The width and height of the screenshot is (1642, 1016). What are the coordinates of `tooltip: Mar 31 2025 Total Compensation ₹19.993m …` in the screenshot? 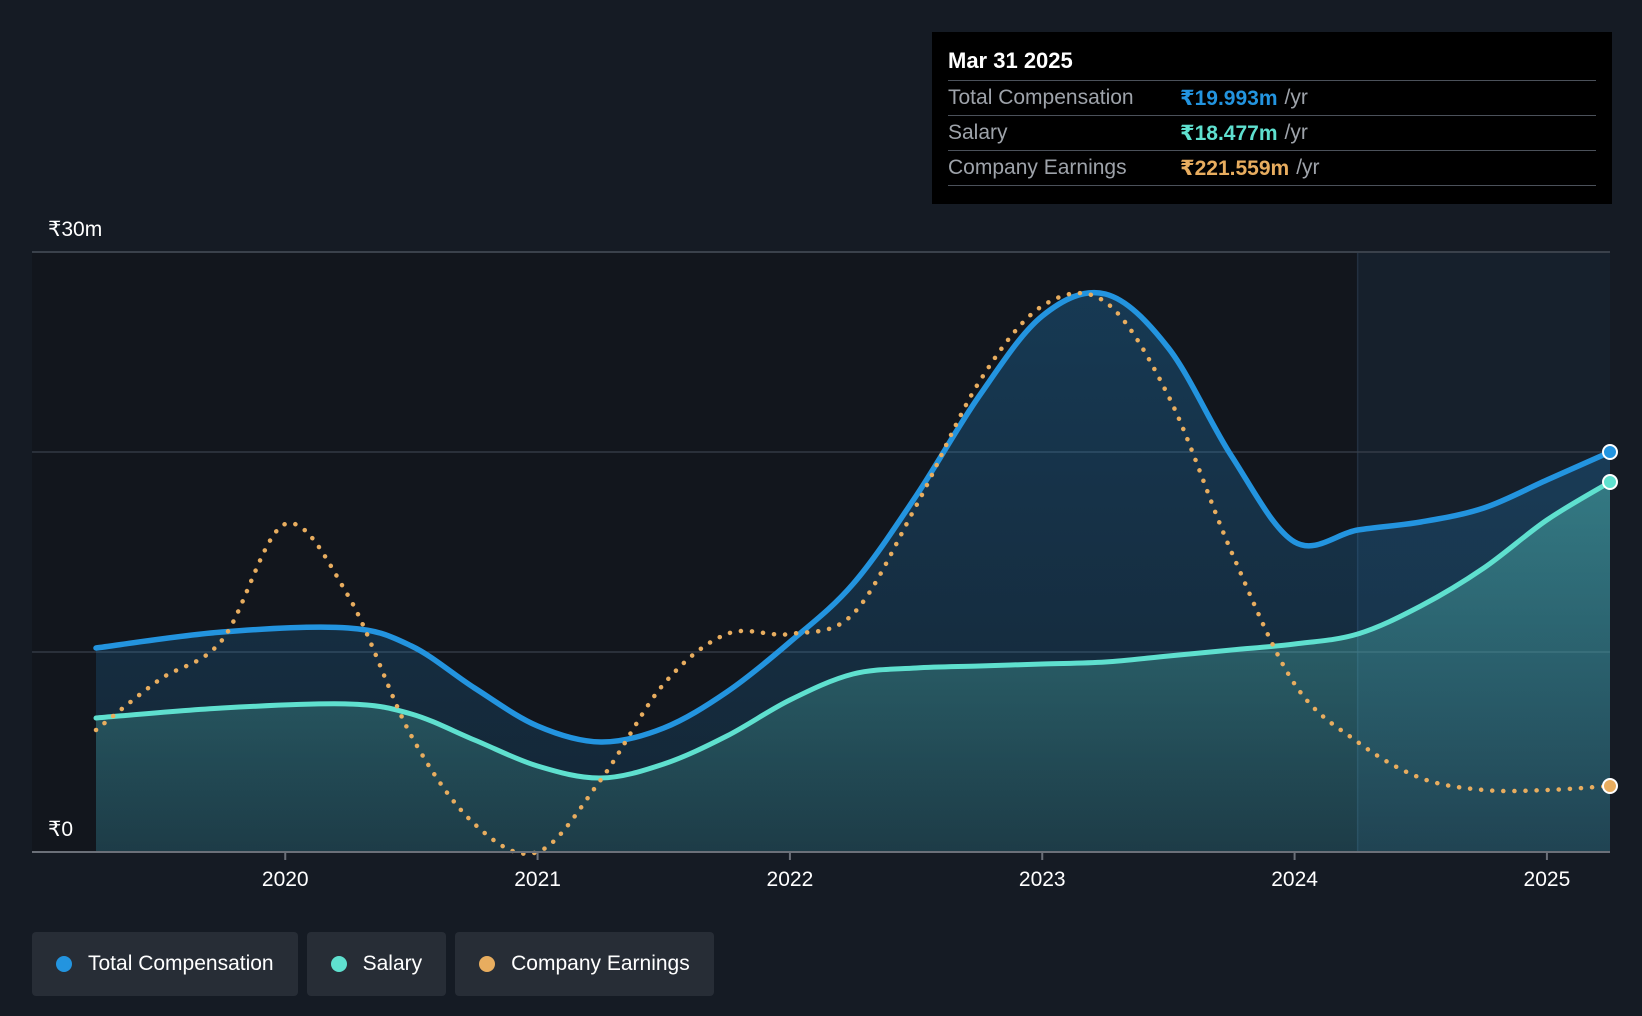 It's located at (1272, 118).